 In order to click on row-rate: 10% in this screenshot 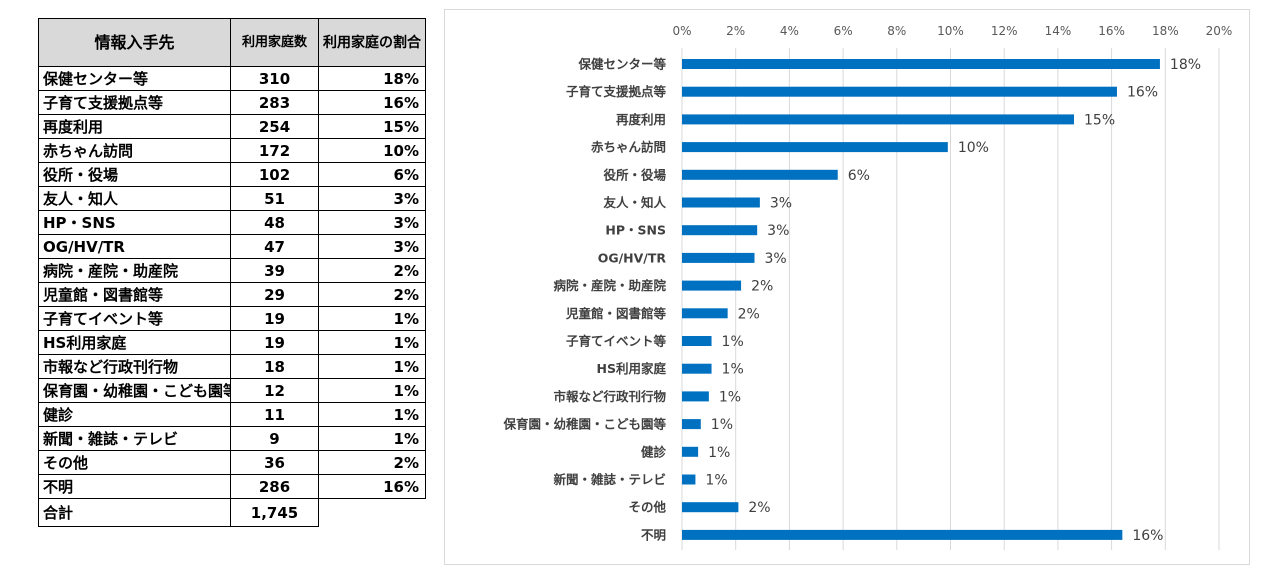, I will do `click(372, 150)`.